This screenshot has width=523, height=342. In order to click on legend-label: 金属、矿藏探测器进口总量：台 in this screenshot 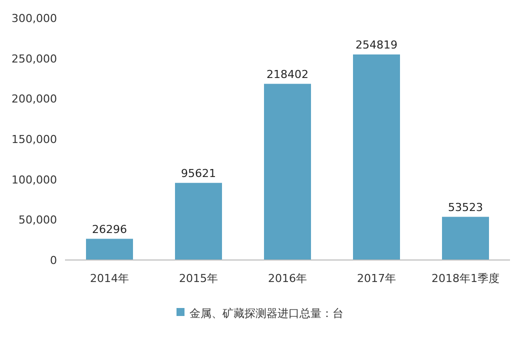, I will do `click(267, 313)`.